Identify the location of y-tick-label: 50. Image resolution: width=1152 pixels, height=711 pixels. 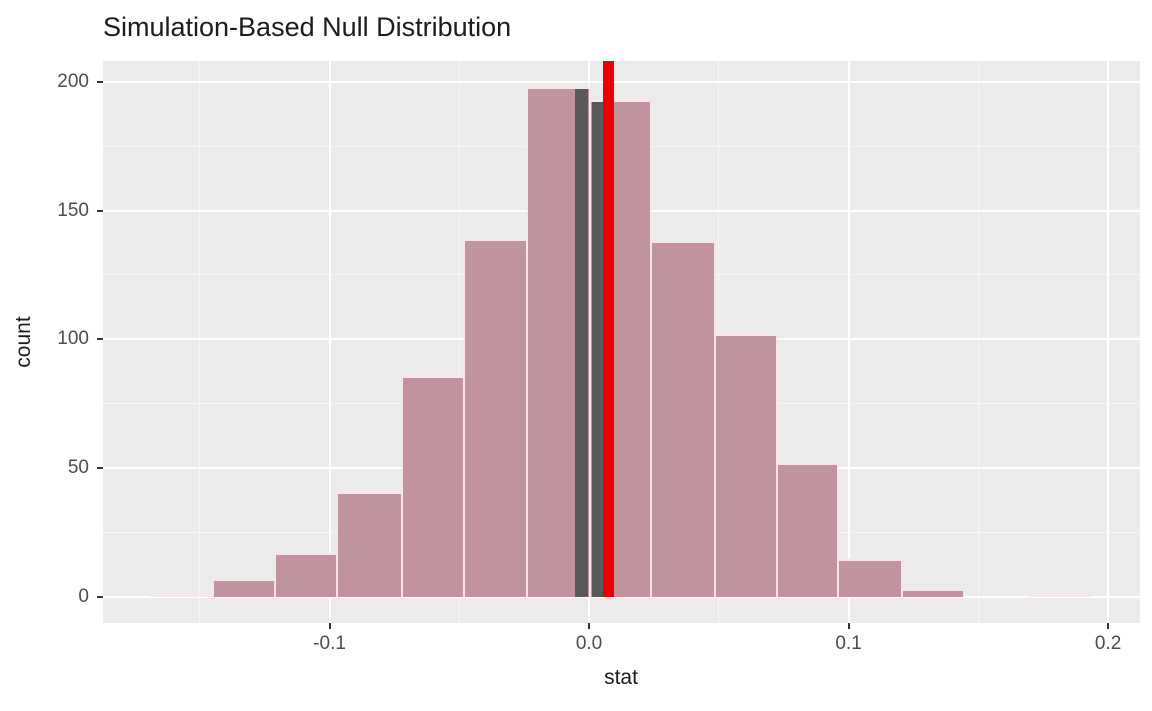
(78, 468).